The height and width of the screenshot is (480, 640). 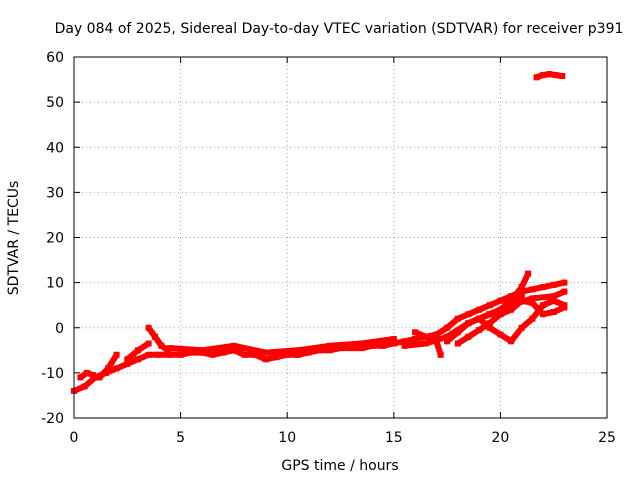 What do you see at coordinates (14, 238) in the screenshot?
I see `y-axis-label: SDTVAR / TECUs` at bounding box center [14, 238].